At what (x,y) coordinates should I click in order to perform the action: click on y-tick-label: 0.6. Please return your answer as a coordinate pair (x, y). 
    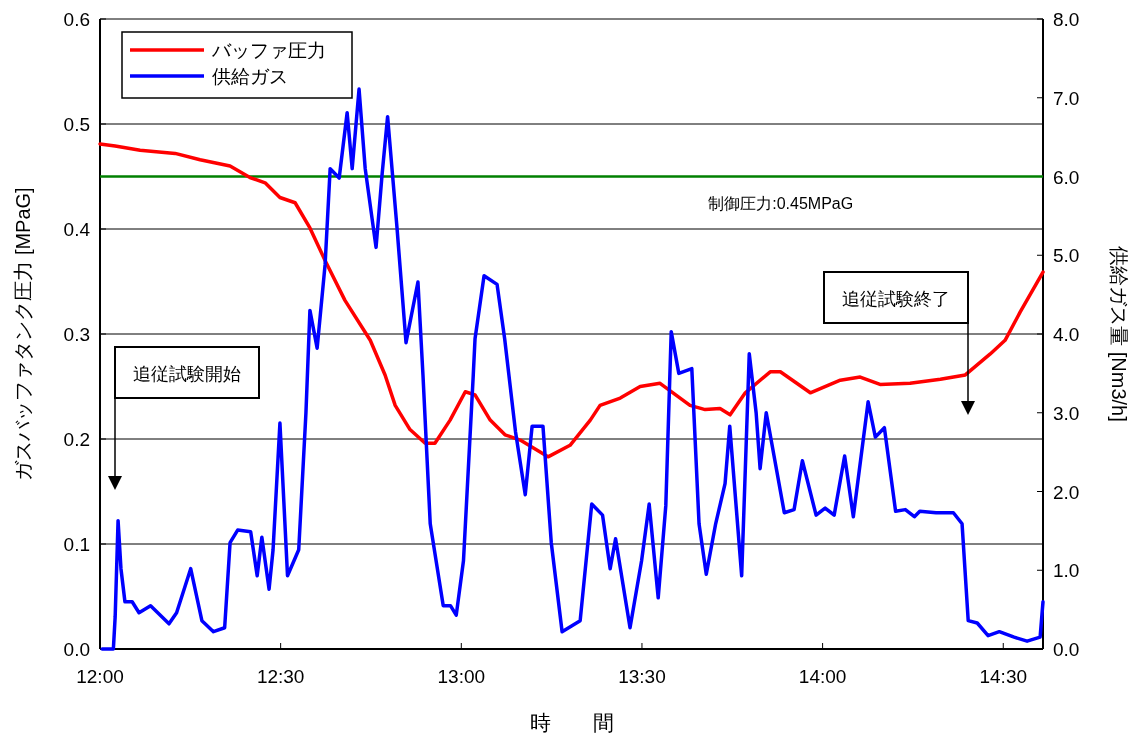
    Looking at the image, I should click on (76, 19).